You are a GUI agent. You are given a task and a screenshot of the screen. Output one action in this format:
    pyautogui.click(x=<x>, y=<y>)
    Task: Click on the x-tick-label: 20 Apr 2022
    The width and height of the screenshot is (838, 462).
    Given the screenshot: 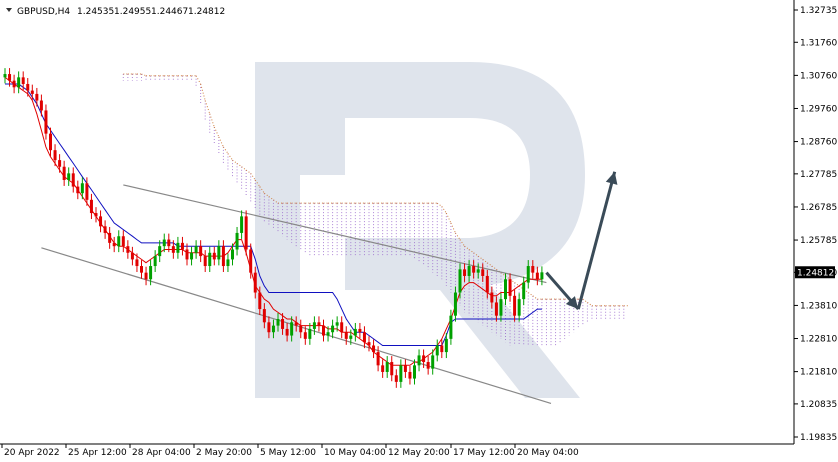 What is the action you would take?
    pyautogui.click(x=32, y=453)
    